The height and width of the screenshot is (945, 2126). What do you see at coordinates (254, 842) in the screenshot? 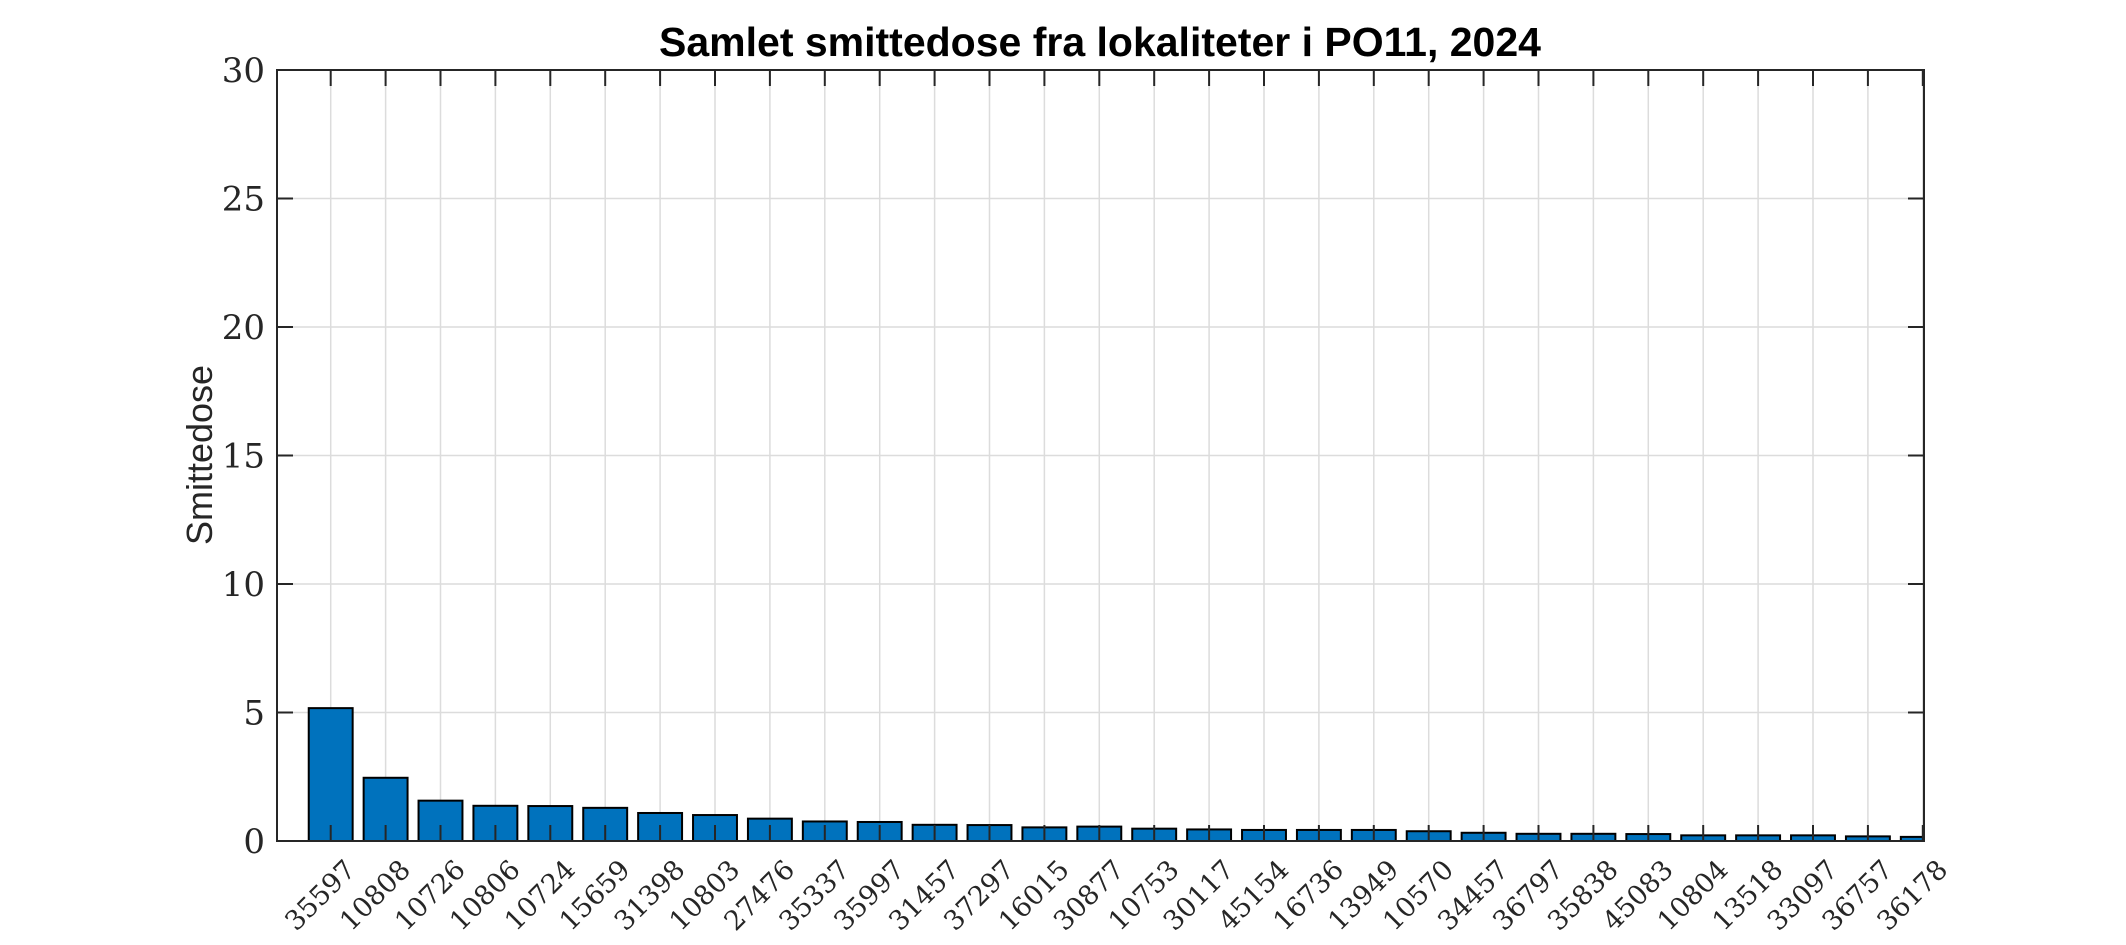
I see `y-tick-label: 0` at bounding box center [254, 842].